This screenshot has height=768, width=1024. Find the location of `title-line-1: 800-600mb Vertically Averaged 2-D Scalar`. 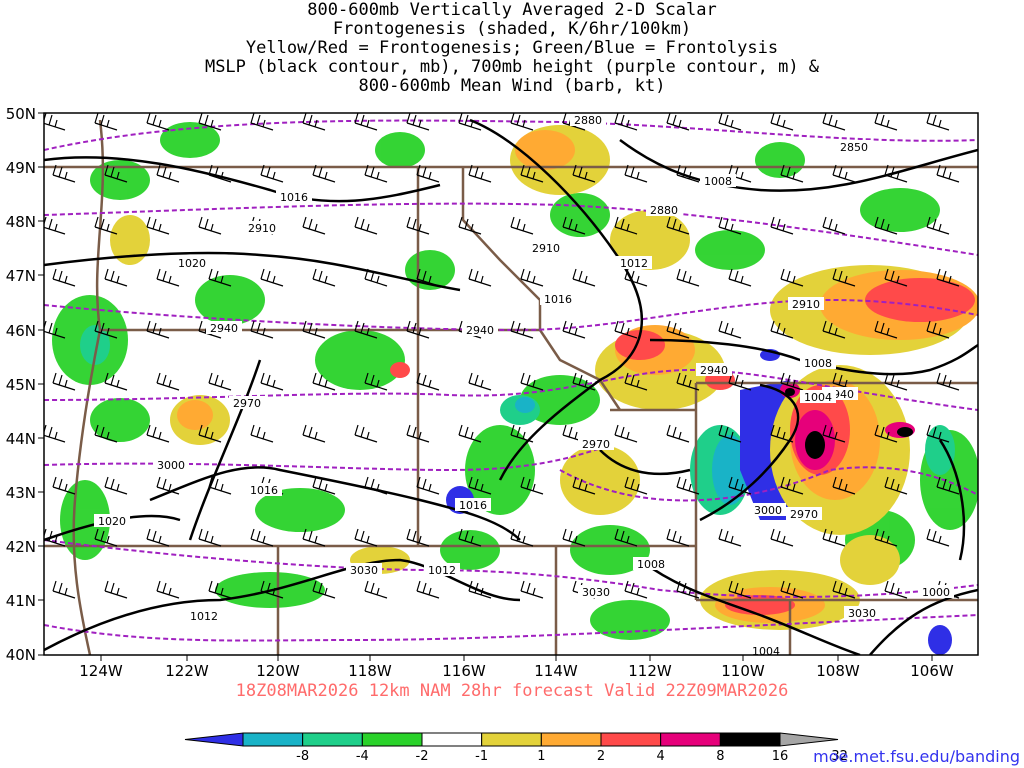

title-line-1: 800-600mb Vertically Averaged 2-D Scalar is located at coordinates (512, 10).